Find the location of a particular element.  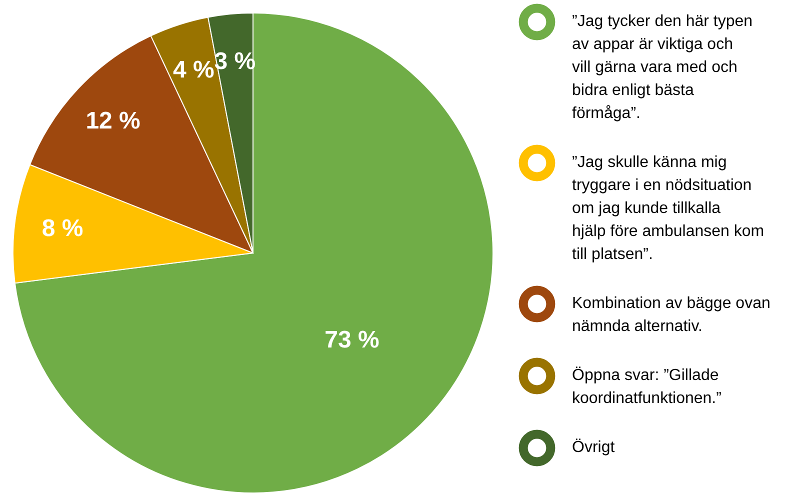

legend-label: Övrigt is located at coordinates (594, 447).